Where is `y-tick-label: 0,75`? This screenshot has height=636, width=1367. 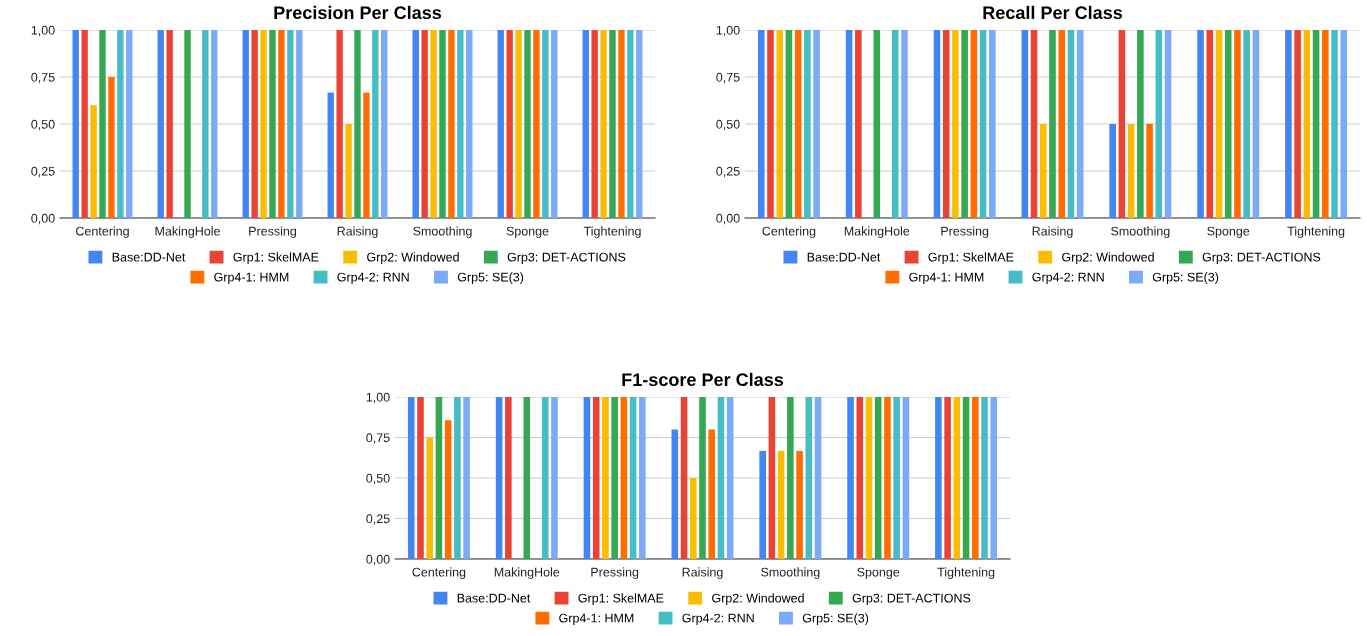
y-tick-label: 0,75 is located at coordinates (378, 438).